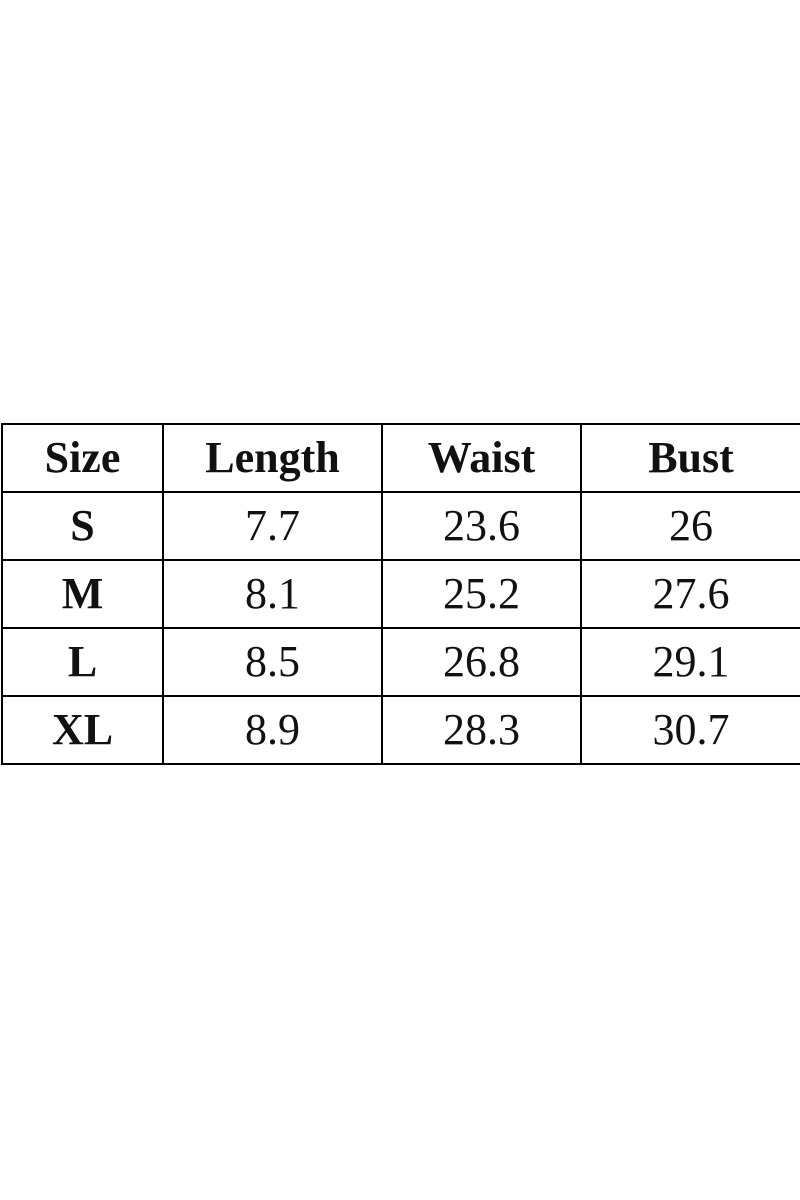  I want to click on value-cell: 27.6, so click(690, 594).